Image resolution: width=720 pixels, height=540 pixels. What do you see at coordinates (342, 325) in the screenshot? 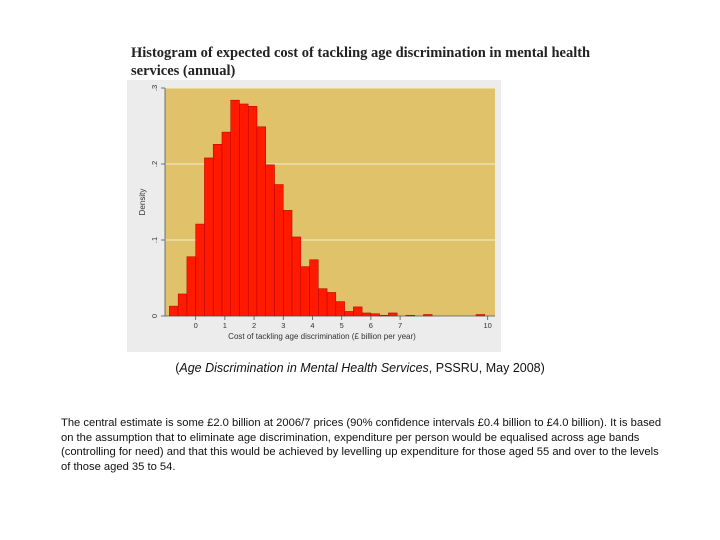
I see `x-tick-label: 5` at bounding box center [342, 325].